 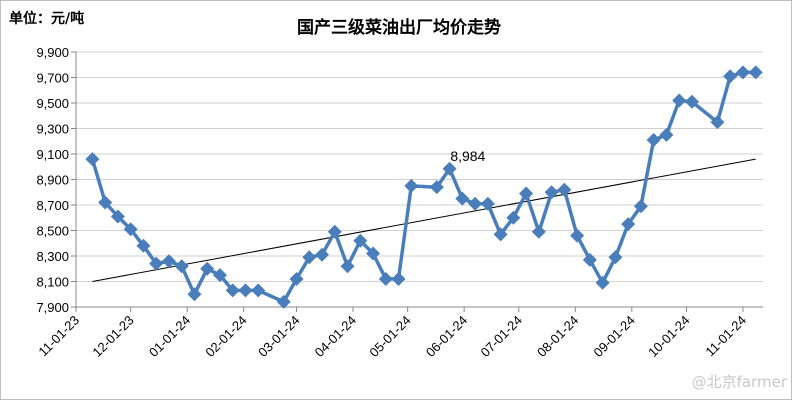 What do you see at coordinates (52, 78) in the screenshot?
I see `y-tick-label: 9,700` at bounding box center [52, 78].